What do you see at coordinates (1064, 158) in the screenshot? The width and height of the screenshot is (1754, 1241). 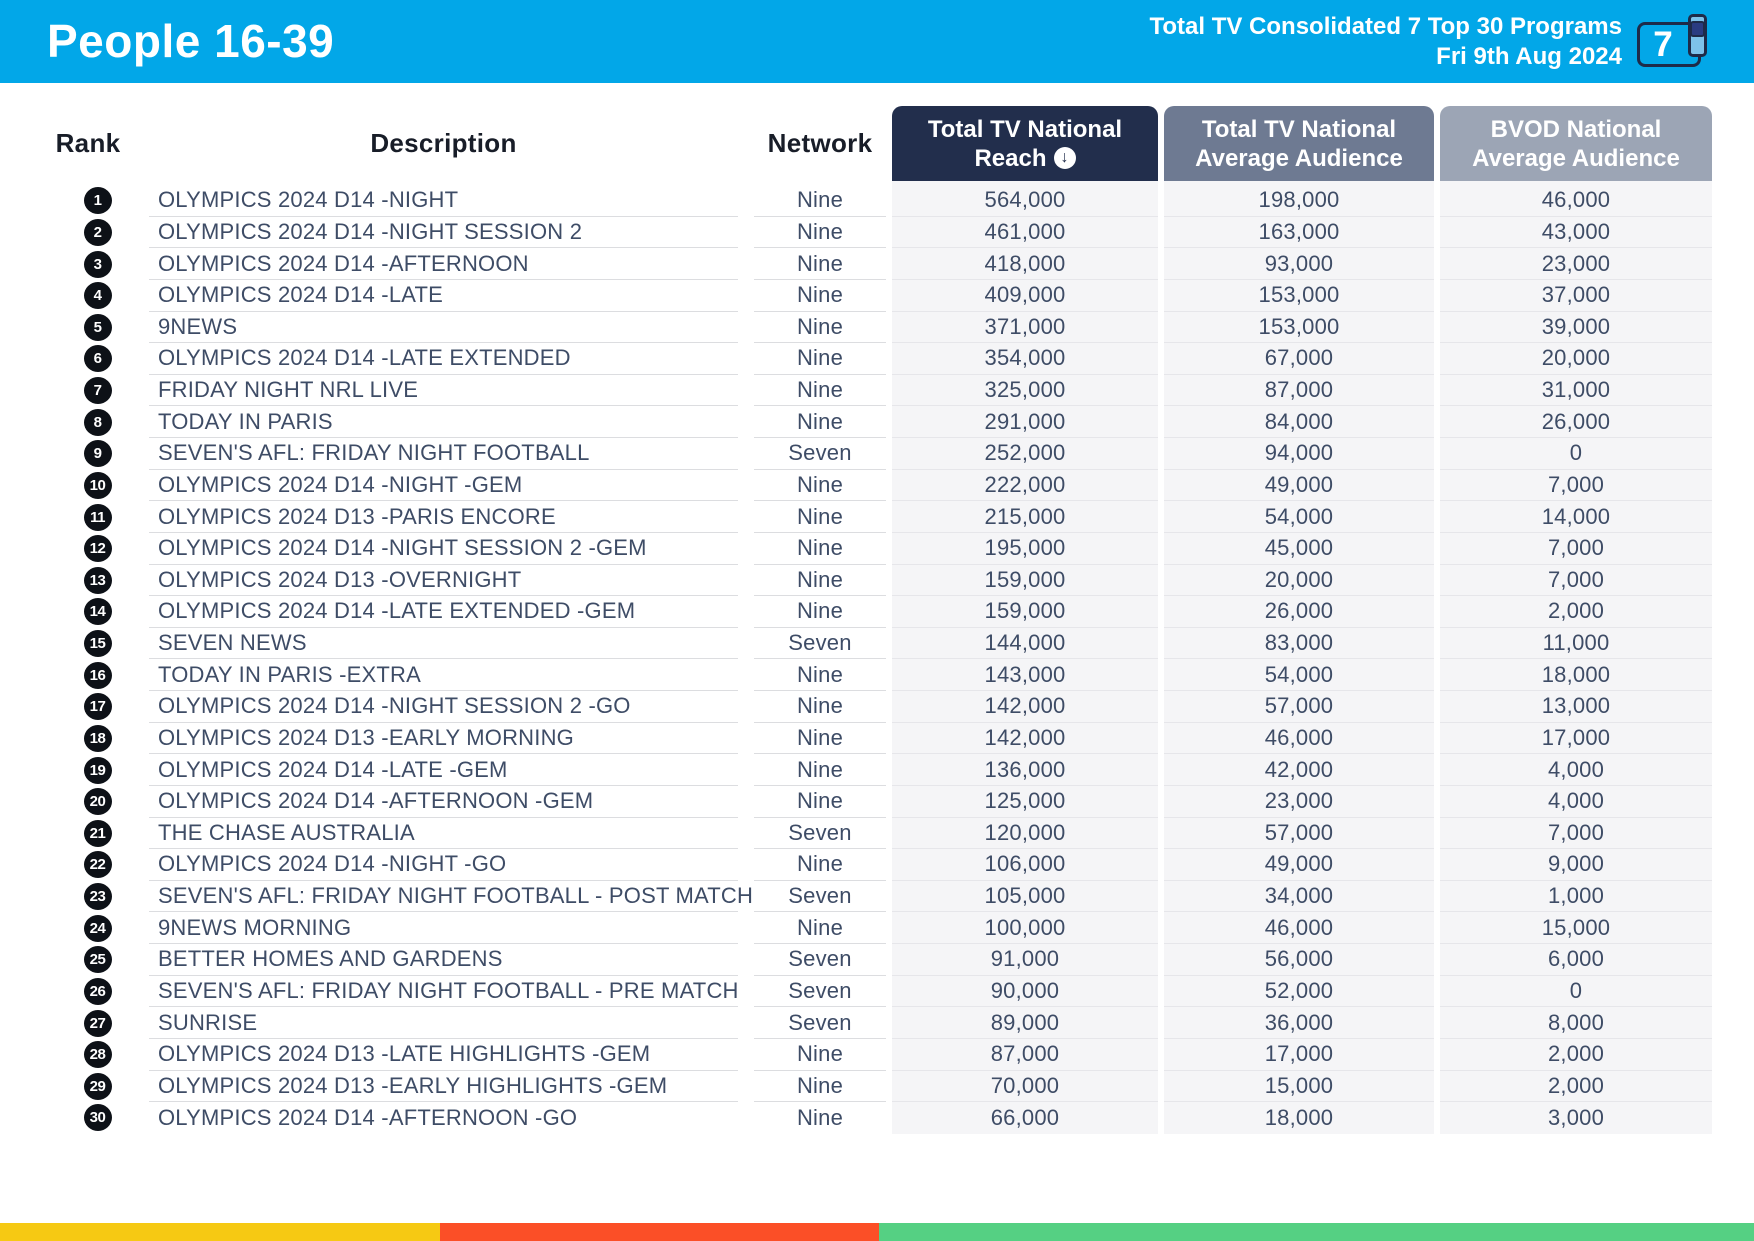 I see `sort-descending-icon: ↓` at bounding box center [1064, 158].